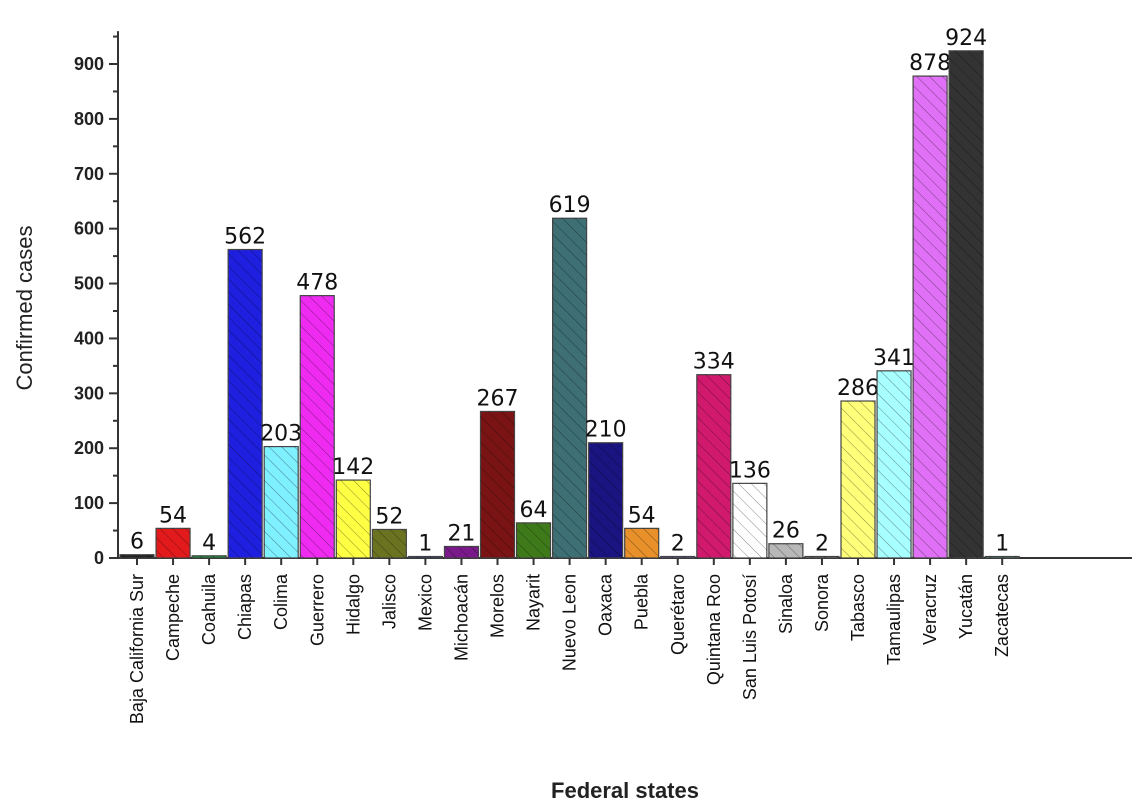 The height and width of the screenshot is (811, 1140). I want to click on x-axis-title: Federal states, so click(625, 790).